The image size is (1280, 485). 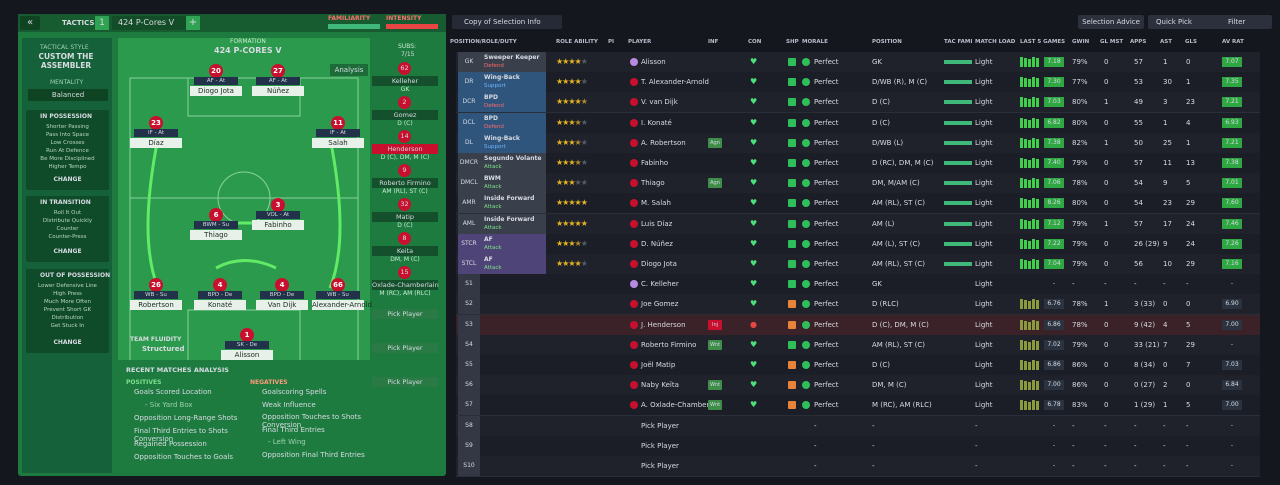 What do you see at coordinates (156, 133) in the screenshot?
I see `player-slot: 23 IF - At Díaz` at bounding box center [156, 133].